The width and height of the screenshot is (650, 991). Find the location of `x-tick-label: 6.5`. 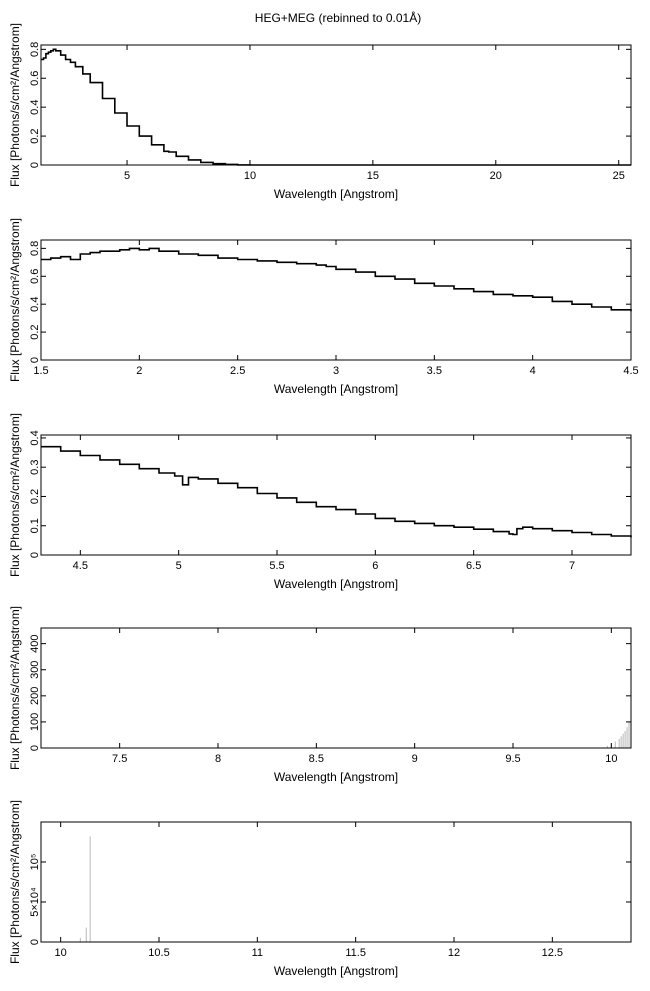

x-tick-label: 6.5 is located at coordinates (473, 566).